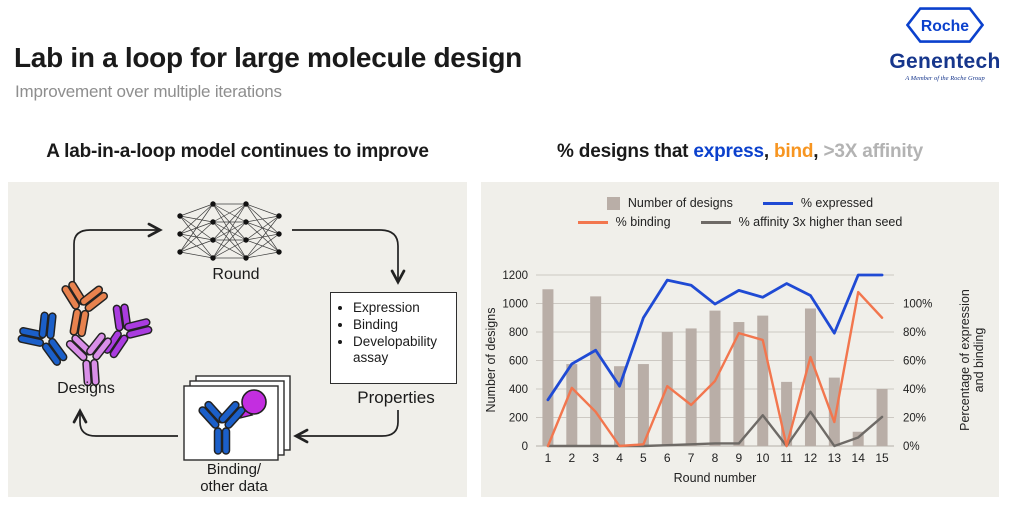 This screenshot has height=509, width=1023. I want to click on properties-label: Properties, so click(396, 397).